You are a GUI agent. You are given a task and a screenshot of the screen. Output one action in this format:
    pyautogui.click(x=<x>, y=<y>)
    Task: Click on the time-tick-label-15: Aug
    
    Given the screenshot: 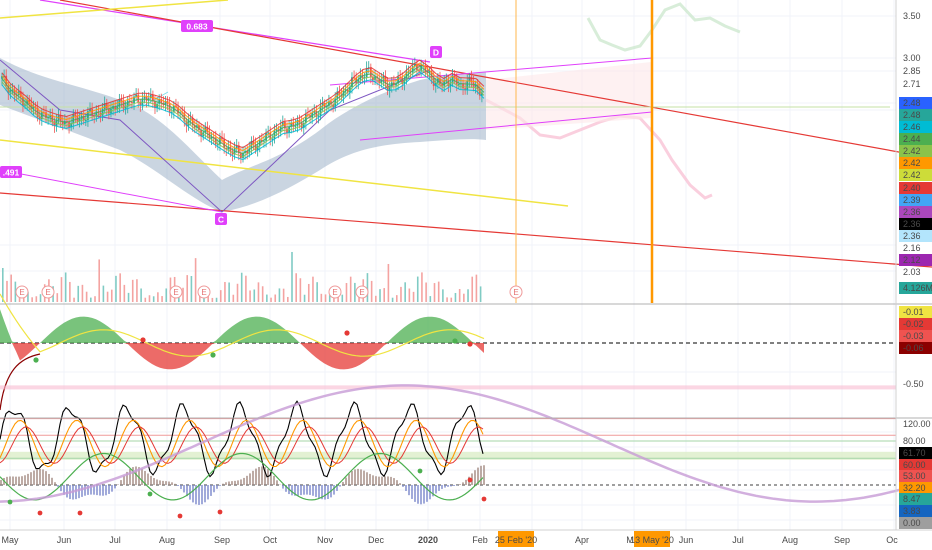 What is the action you would take?
    pyautogui.click(x=790, y=540)
    